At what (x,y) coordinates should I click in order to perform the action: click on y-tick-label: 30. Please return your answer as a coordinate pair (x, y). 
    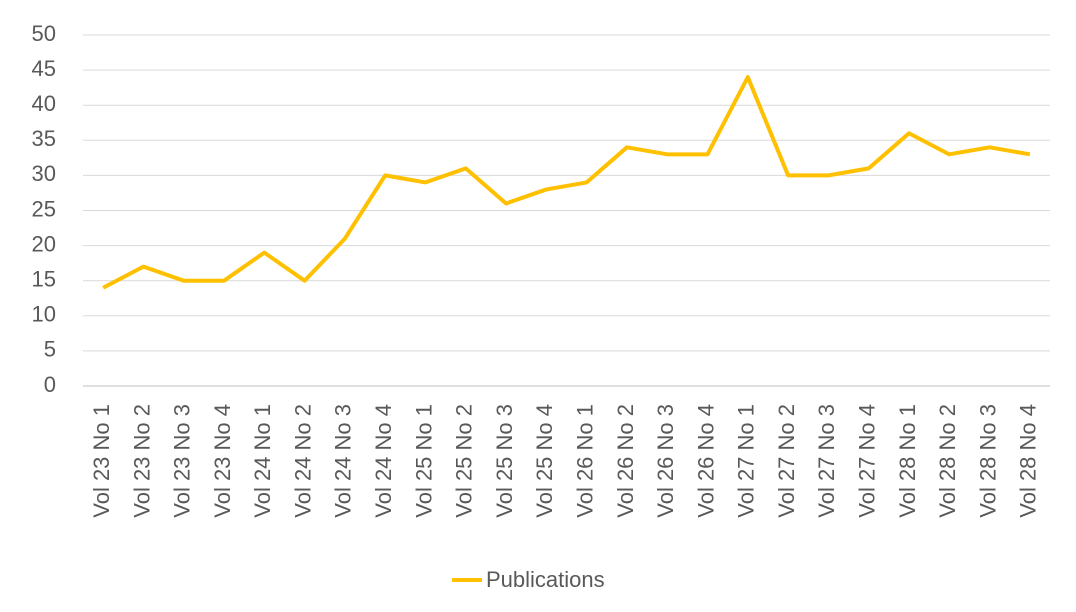
    Looking at the image, I should click on (44, 173).